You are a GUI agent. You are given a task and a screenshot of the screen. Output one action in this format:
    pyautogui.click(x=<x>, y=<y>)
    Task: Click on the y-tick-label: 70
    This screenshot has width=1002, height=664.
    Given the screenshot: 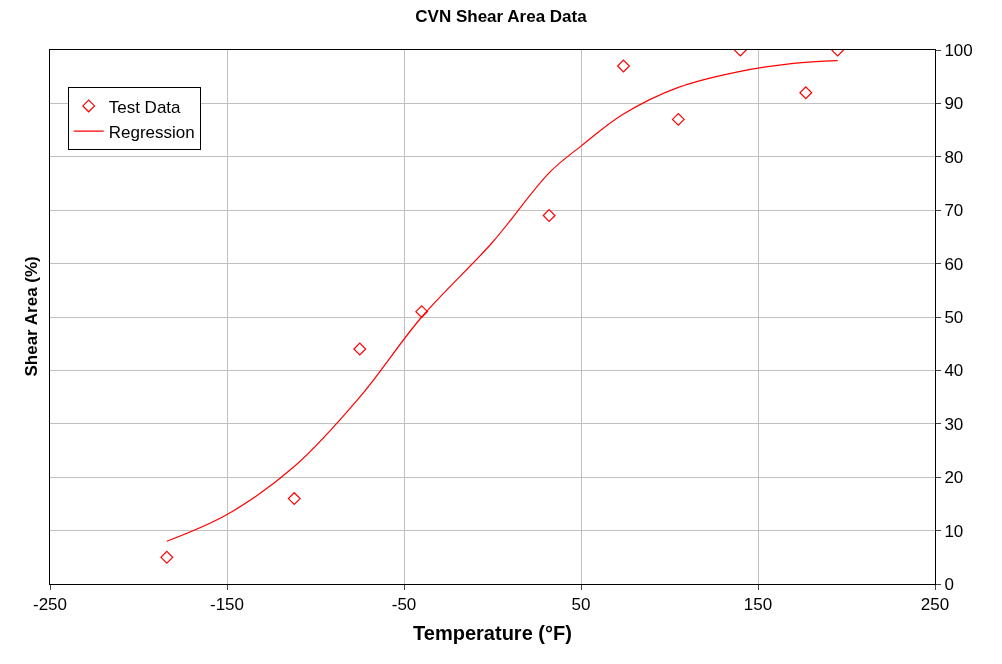 What is the action you would take?
    pyautogui.click(x=954, y=211)
    